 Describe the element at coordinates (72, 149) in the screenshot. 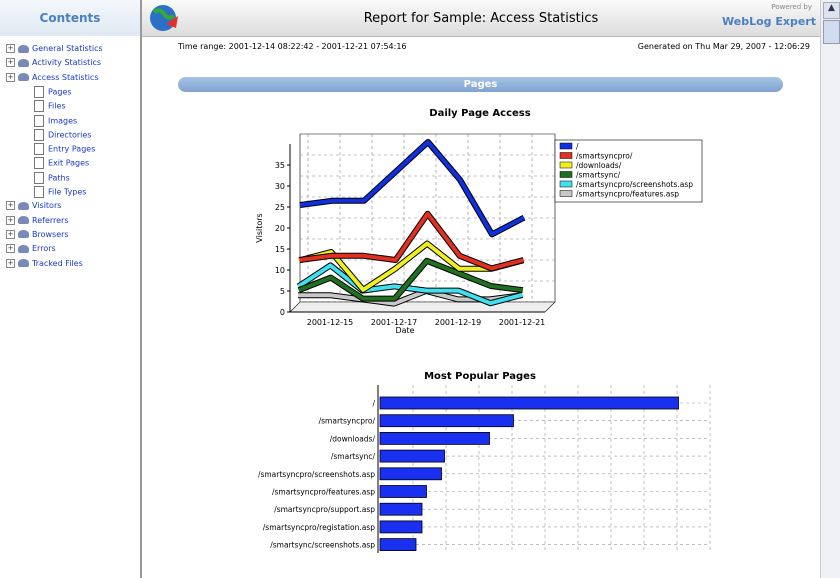

I see `tree-label: Entry Pages` at that location.